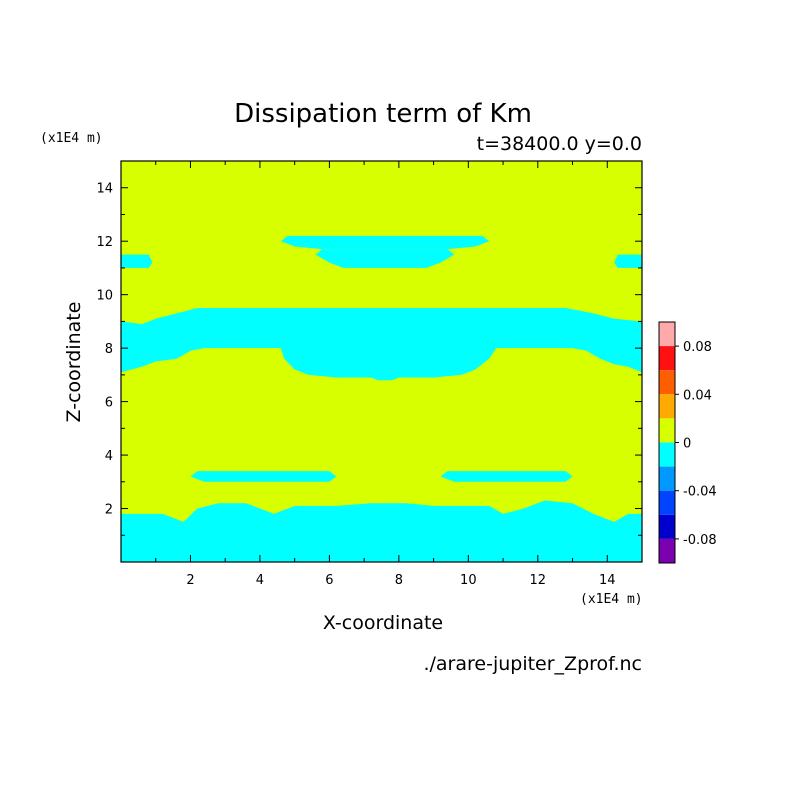  Describe the element at coordinates (700, 540) in the screenshot. I see `colorbar-tick-label: -0.08` at that location.